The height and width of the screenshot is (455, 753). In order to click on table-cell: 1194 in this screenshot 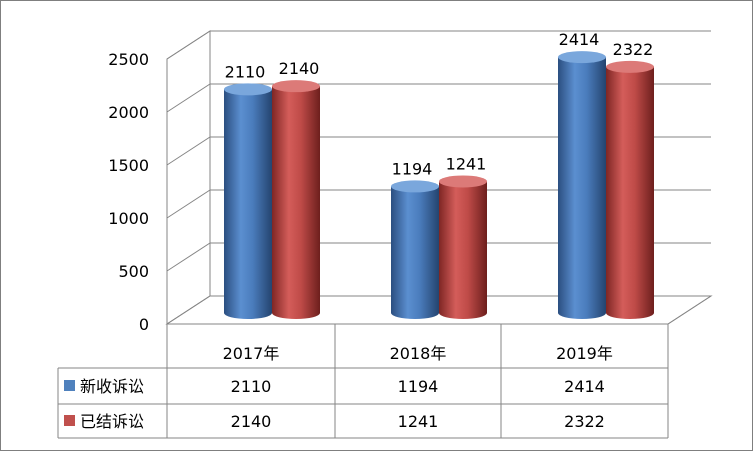, I will do `click(418, 386)`.